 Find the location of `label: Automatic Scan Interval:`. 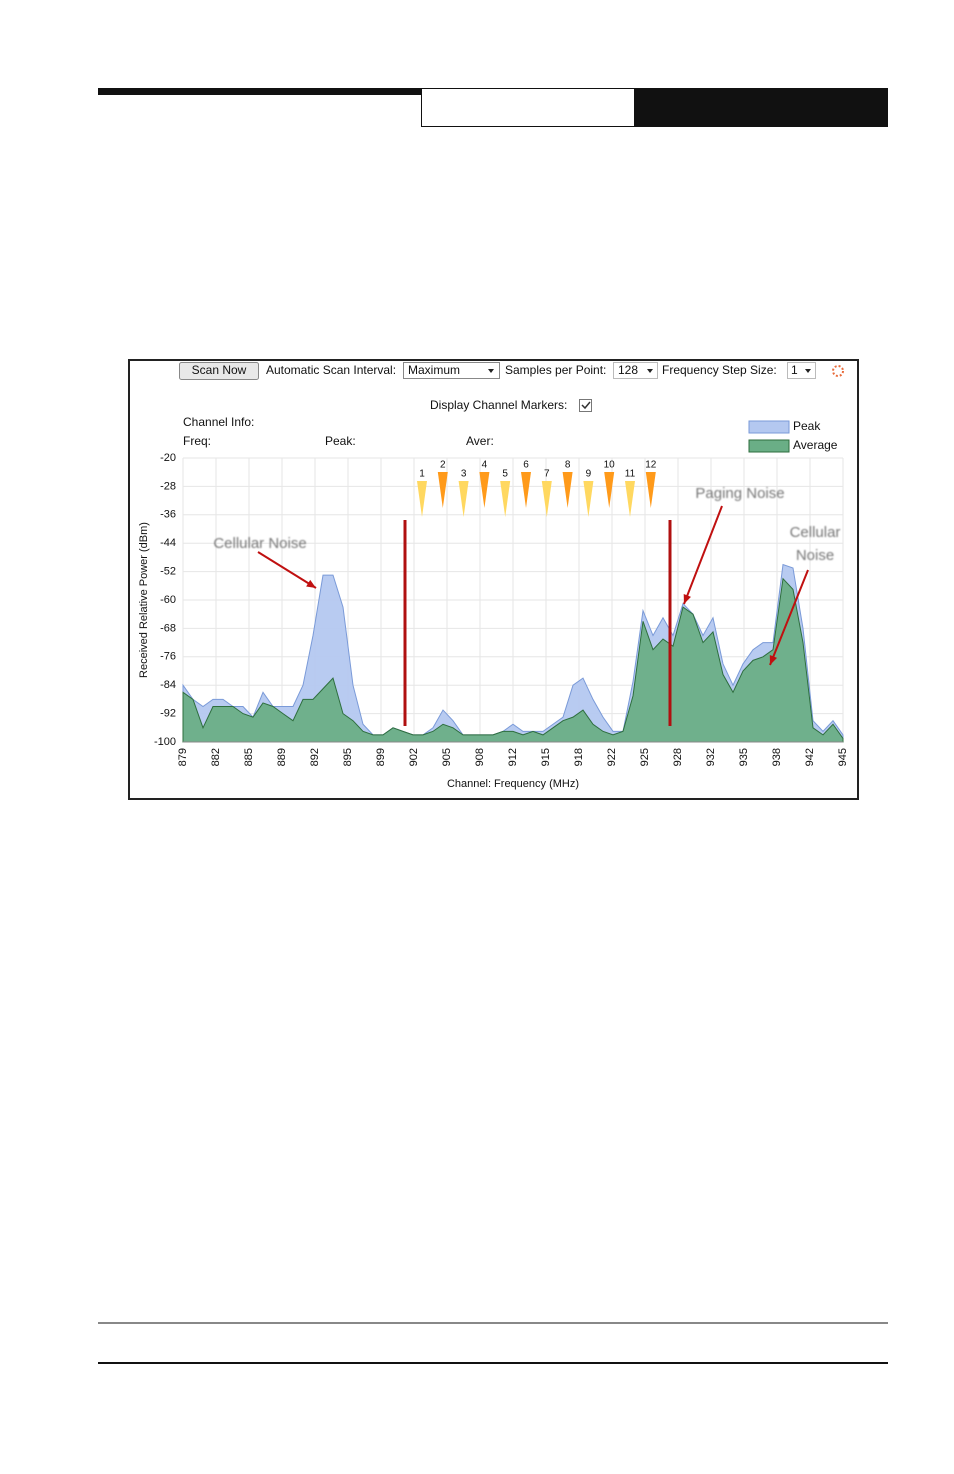

label: Automatic Scan Interval: is located at coordinates (331, 370).